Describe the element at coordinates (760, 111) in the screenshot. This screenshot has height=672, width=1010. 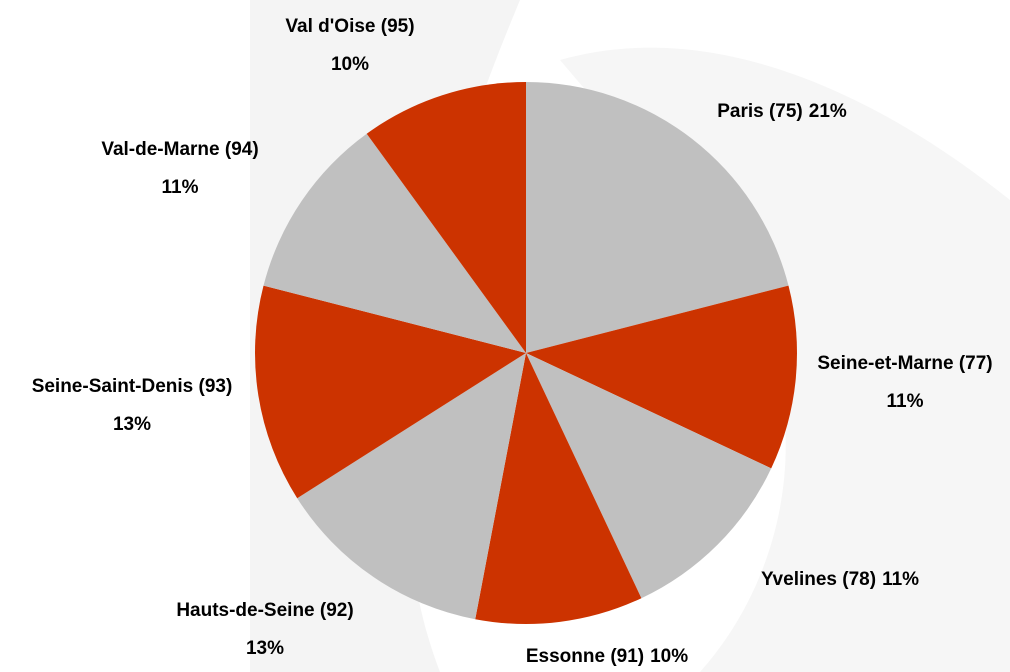
I see `slice-label: Paris (75)` at that location.